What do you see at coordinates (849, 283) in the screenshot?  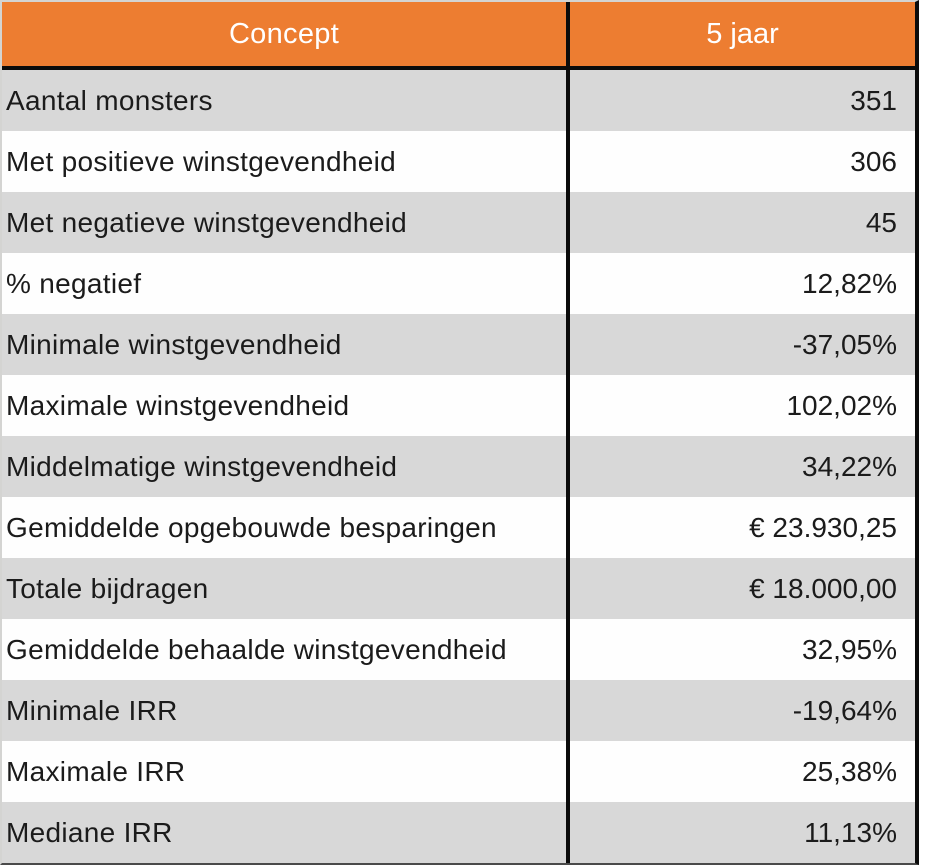 I see `row-value: 12,82%` at bounding box center [849, 283].